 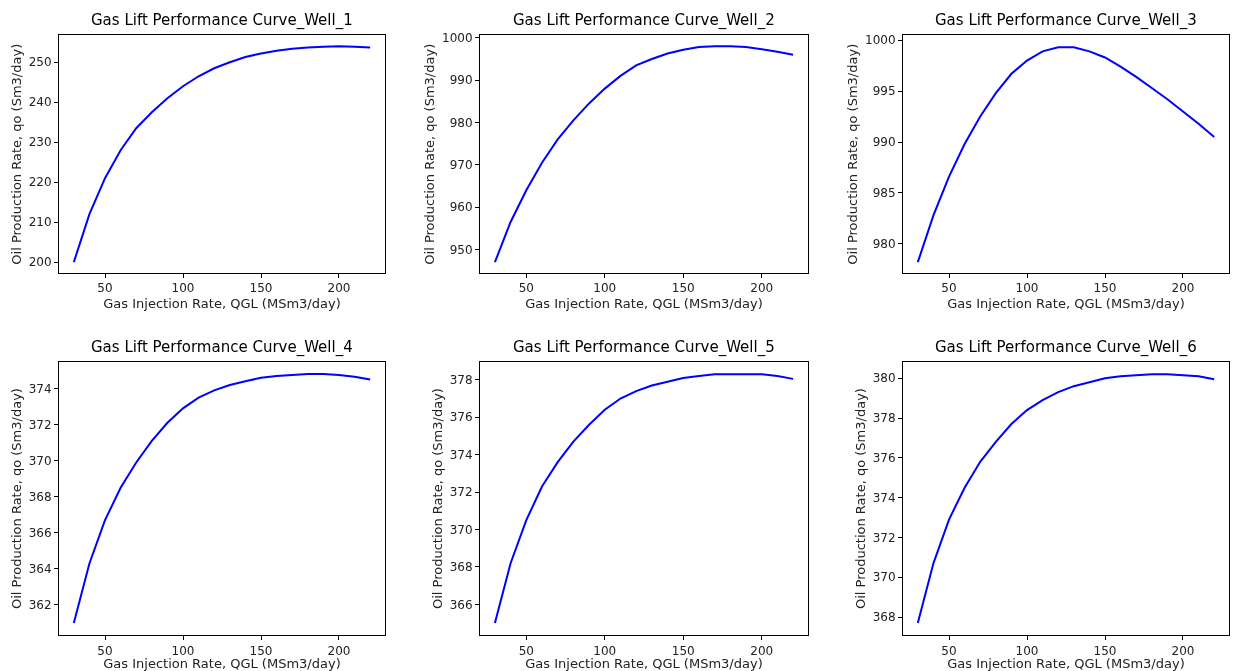 I want to click on y-tick-label: 985, so click(x=884, y=193).